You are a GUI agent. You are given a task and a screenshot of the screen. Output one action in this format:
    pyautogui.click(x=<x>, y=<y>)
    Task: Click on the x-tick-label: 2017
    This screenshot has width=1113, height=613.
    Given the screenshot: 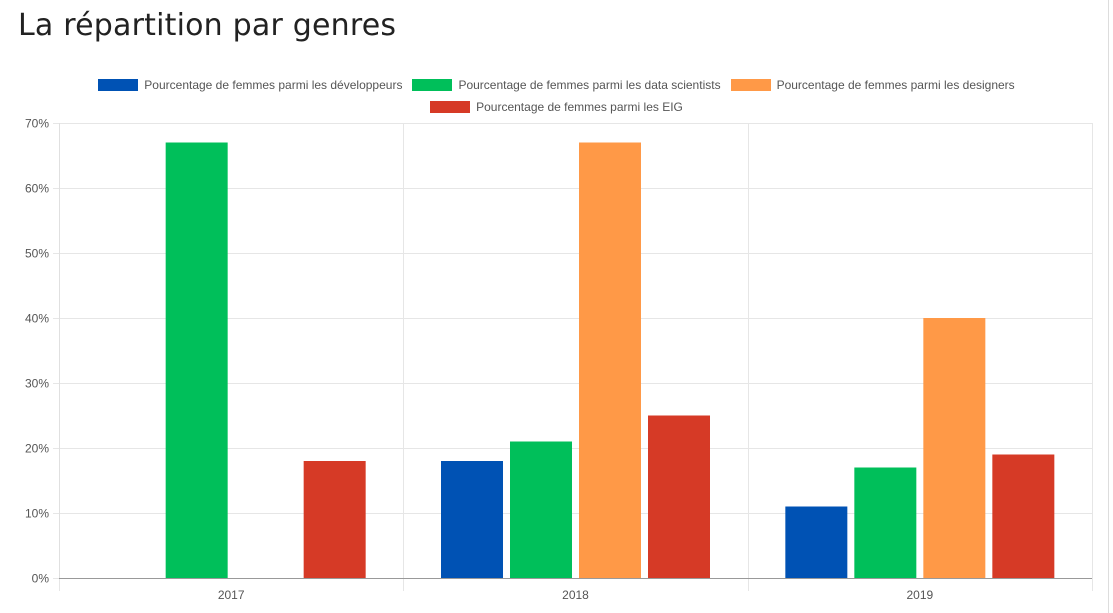 What is the action you would take?
    pyautogui.click(x=231, y=595)
    